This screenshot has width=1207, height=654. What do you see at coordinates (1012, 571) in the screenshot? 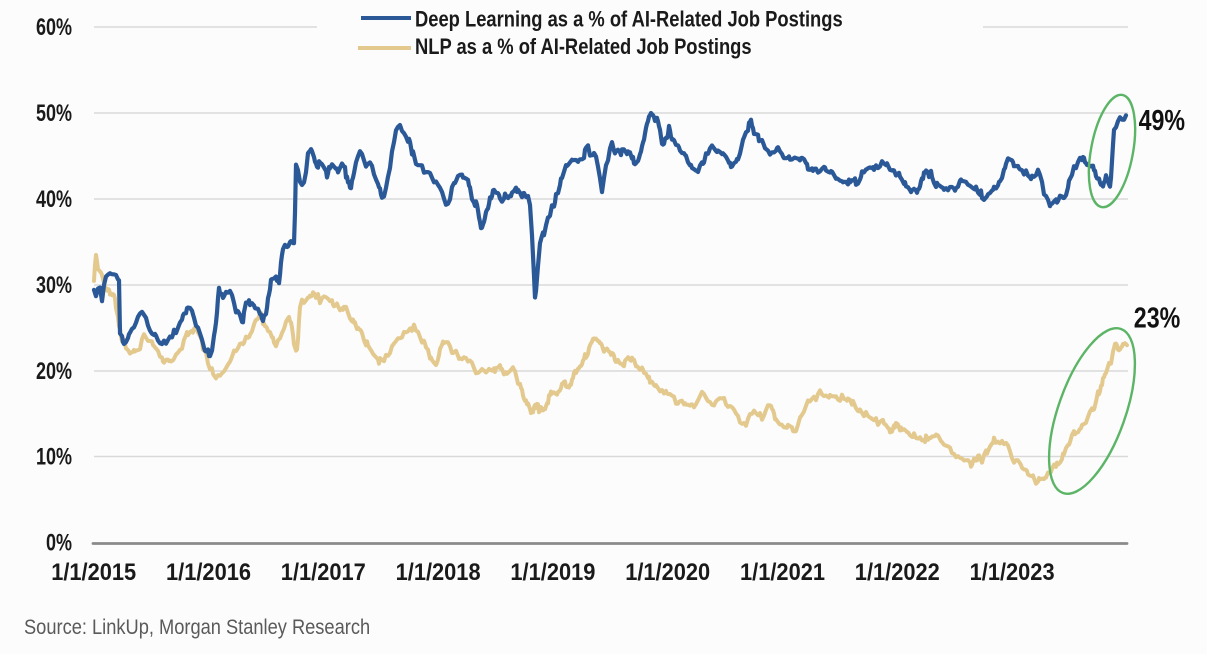
I see `svg-text: 1/1/2023` at bounding box center [1012, 571].